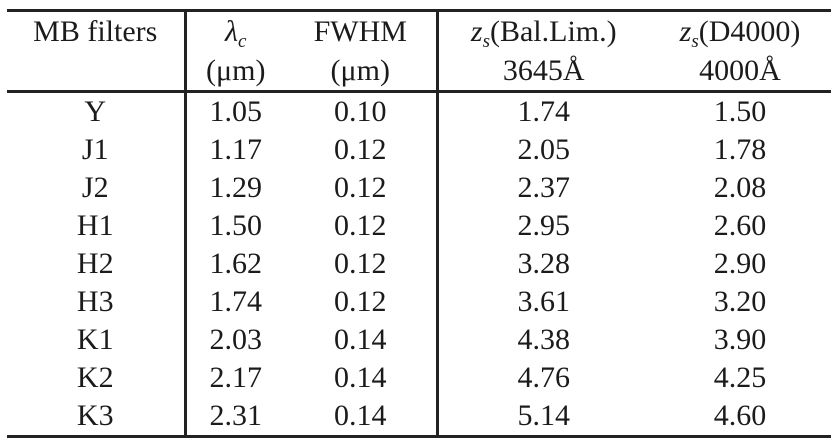  I want to click on header-line1: λc, so click(236, 31).